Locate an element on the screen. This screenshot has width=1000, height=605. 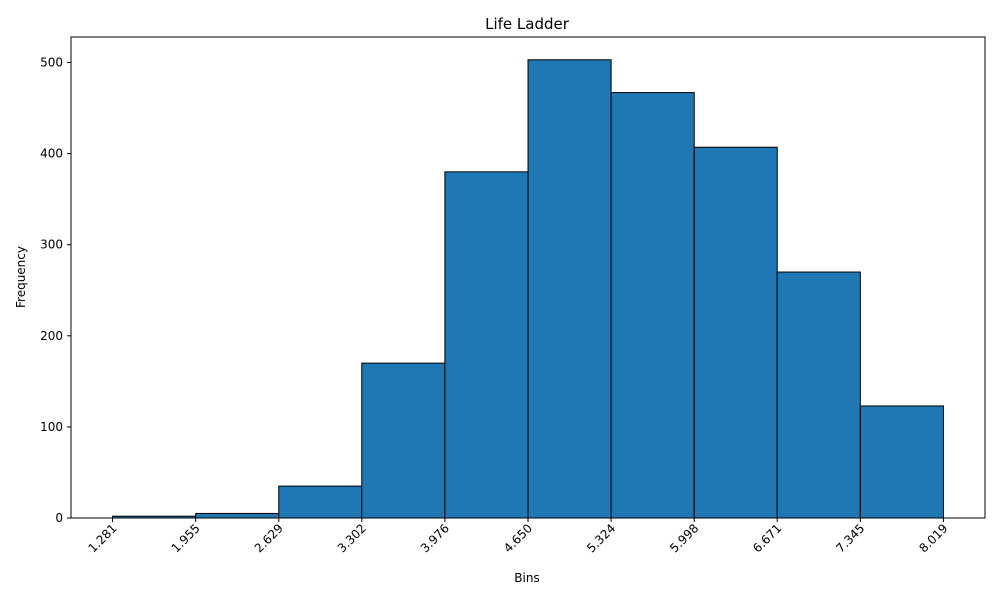
y-axis-label: Frequency is located at coordinates (21, 277).